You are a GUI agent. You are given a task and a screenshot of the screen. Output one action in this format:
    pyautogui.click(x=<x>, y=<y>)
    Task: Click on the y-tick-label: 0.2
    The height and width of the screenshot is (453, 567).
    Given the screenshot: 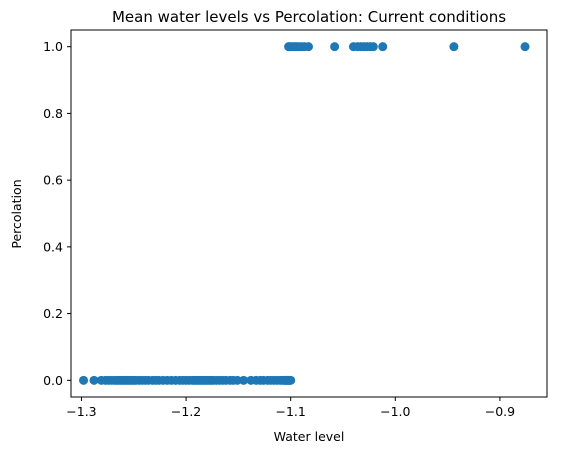 What is the action you would take?
    pyautogui.click(x=53, y=313)
    